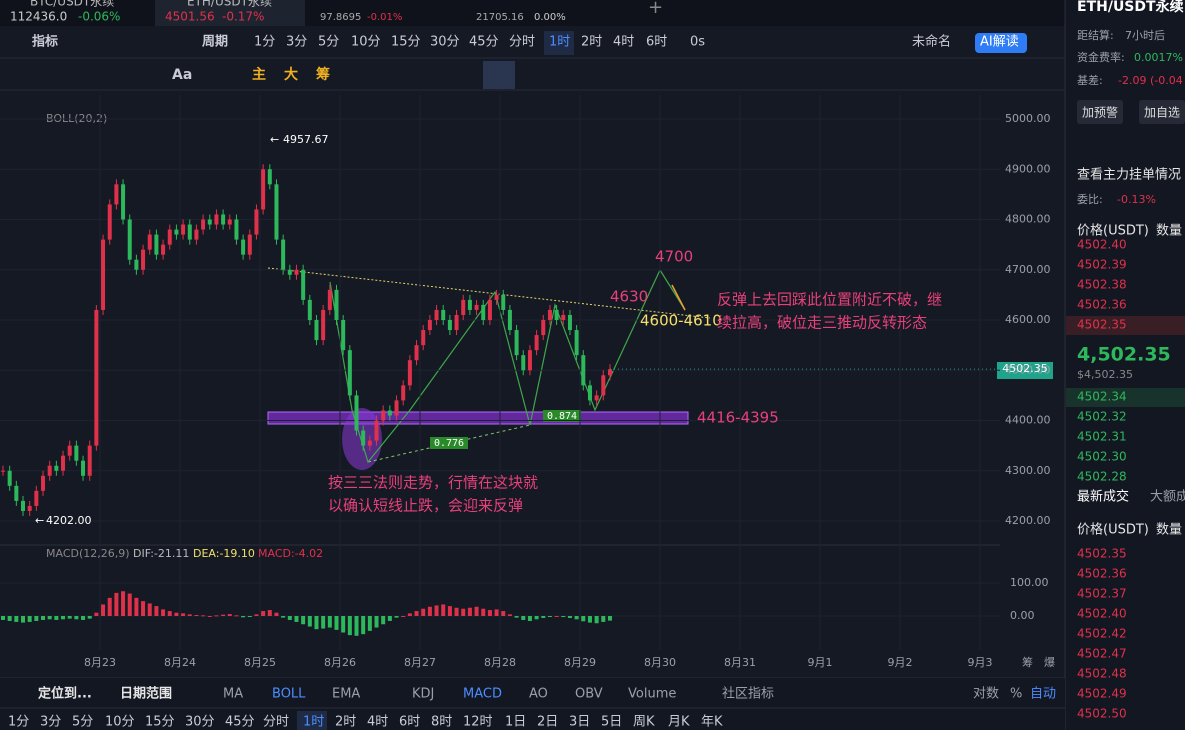 The height and width of the screenshot is (730, 1185). I want to click on toolbar-item: 未命名, so click(931, 42).